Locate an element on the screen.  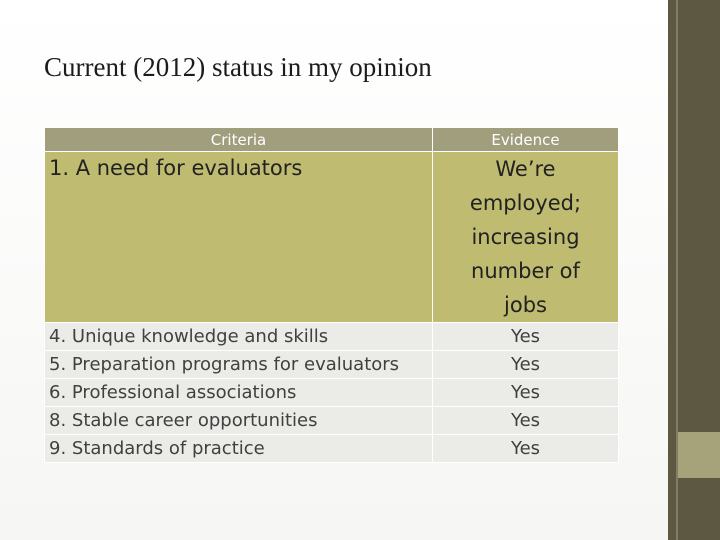
row: 6. Professional associations Yes is located at coordinates (331, 392).